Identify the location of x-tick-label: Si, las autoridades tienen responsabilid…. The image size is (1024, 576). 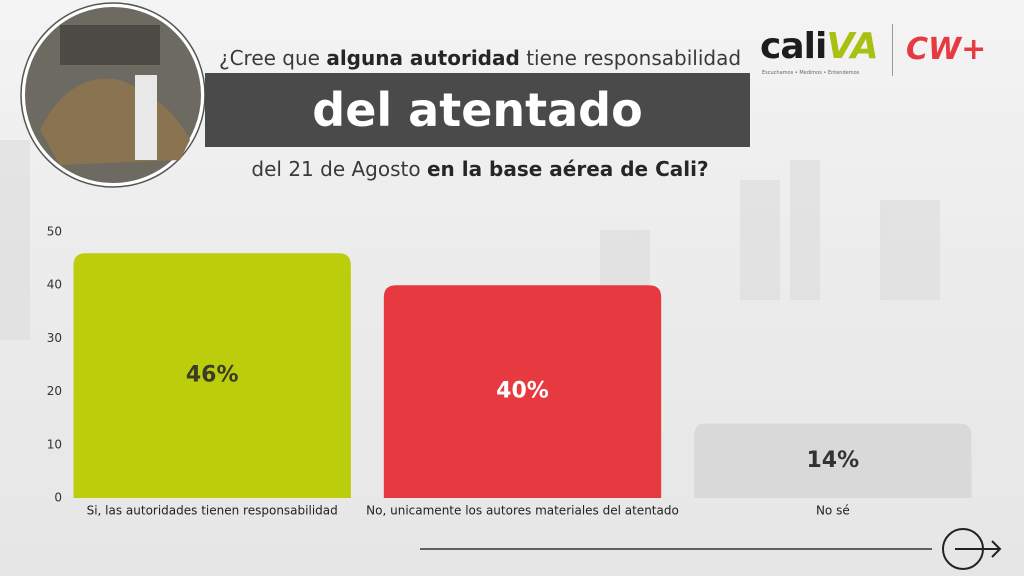
(212, 511).